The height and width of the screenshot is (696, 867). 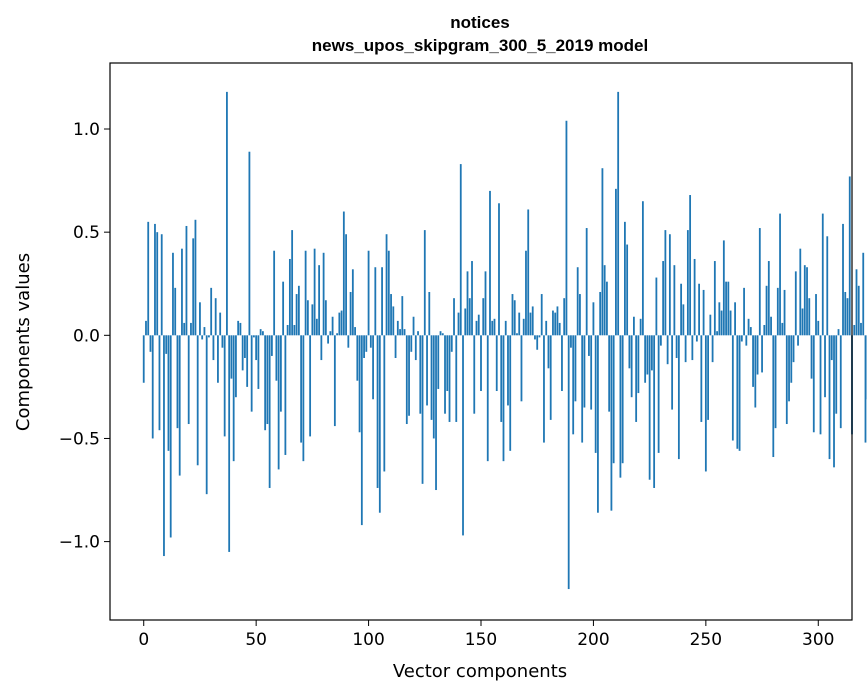 I want to click on x-tick-label-300: 300, so click(x=818, y=640).